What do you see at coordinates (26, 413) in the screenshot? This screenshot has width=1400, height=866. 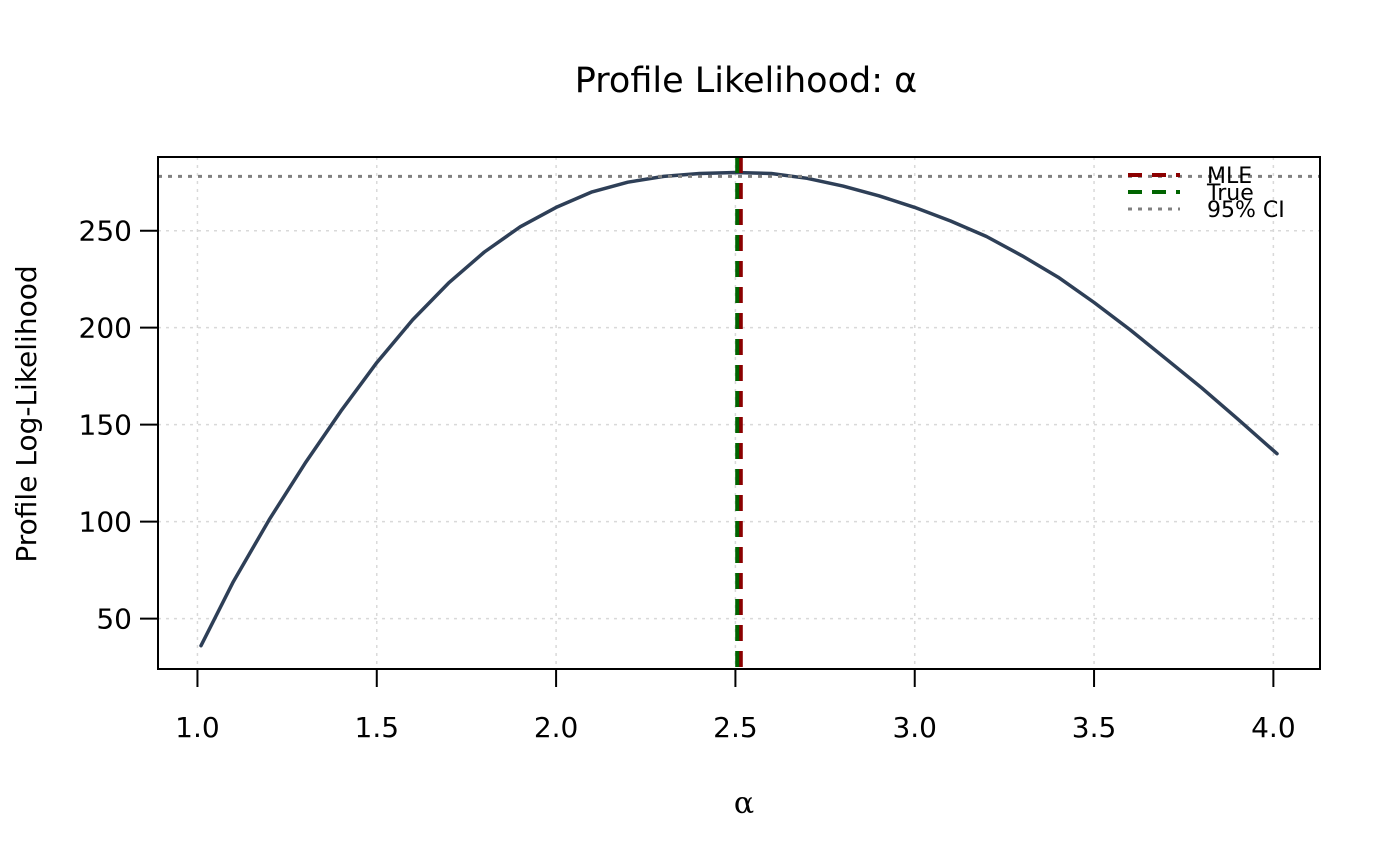 I see `y-axis-label: Profile Log-Likelihood` at bounding box center [26, 413].